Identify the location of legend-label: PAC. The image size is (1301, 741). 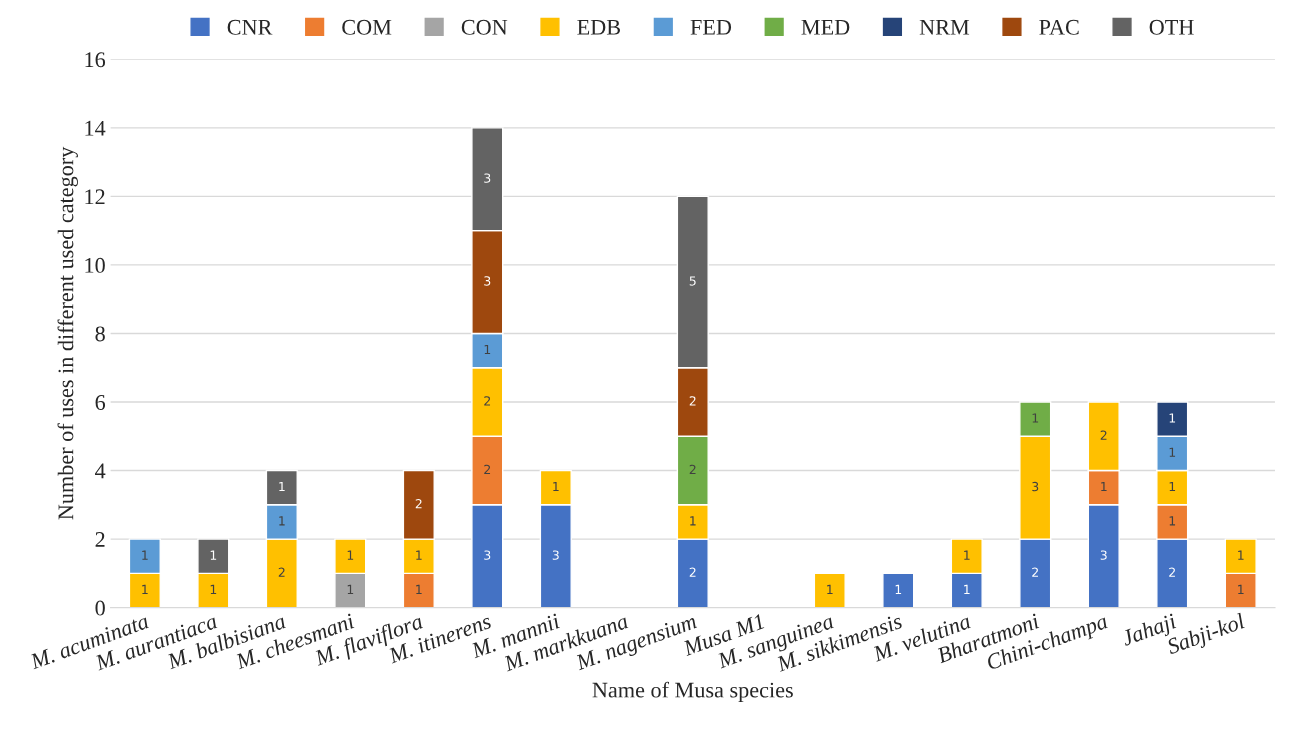
(1059, 27).